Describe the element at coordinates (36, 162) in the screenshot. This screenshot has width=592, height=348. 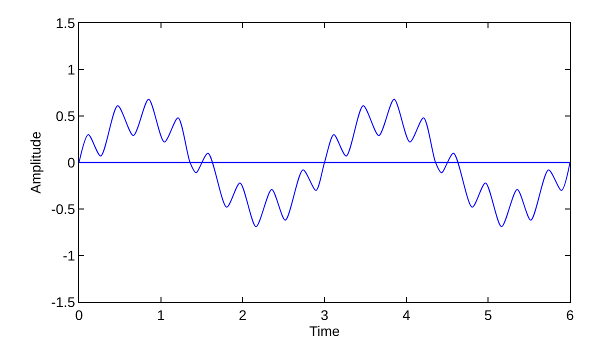
I see `y-axis-title: Amplitude` at that location.